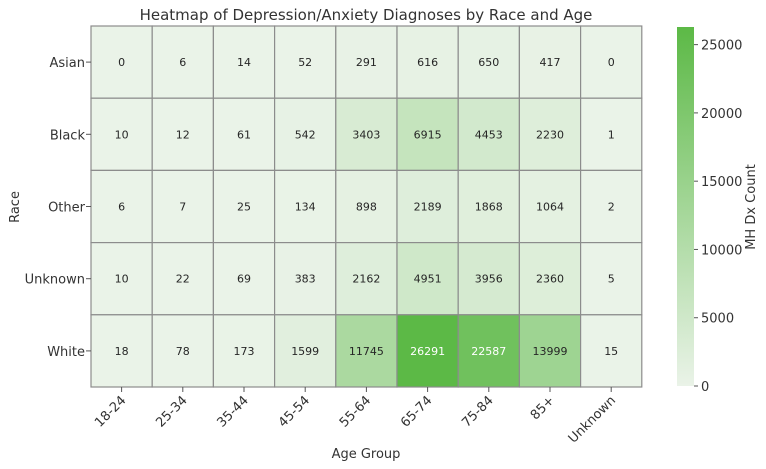 This screenshot has width=766, height=469. I want to click on cell-value-label: 616, so click(427, 62).